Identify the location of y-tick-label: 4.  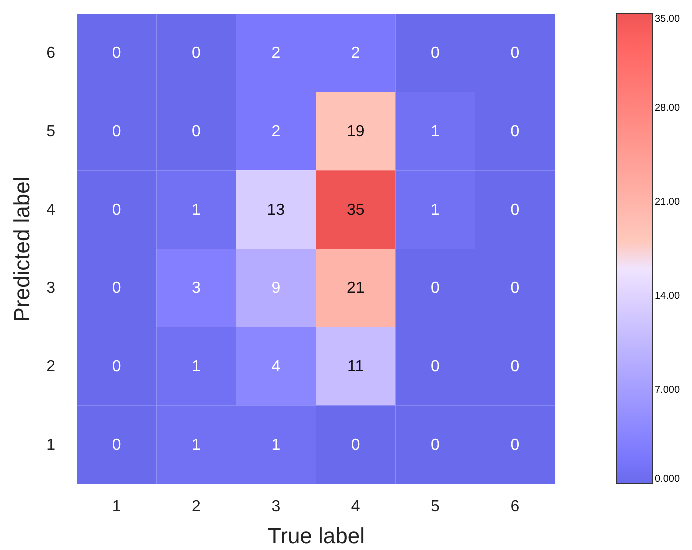
(51, 210).